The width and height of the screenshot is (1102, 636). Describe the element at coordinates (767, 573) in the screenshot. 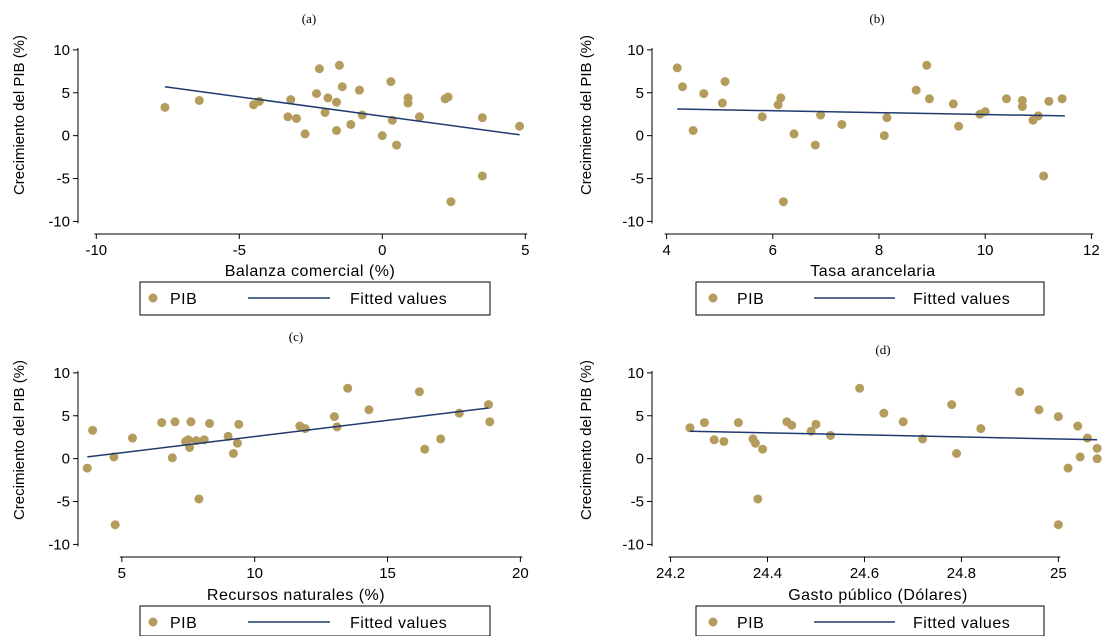

I see `x-tick-label: 24.4` at that location.